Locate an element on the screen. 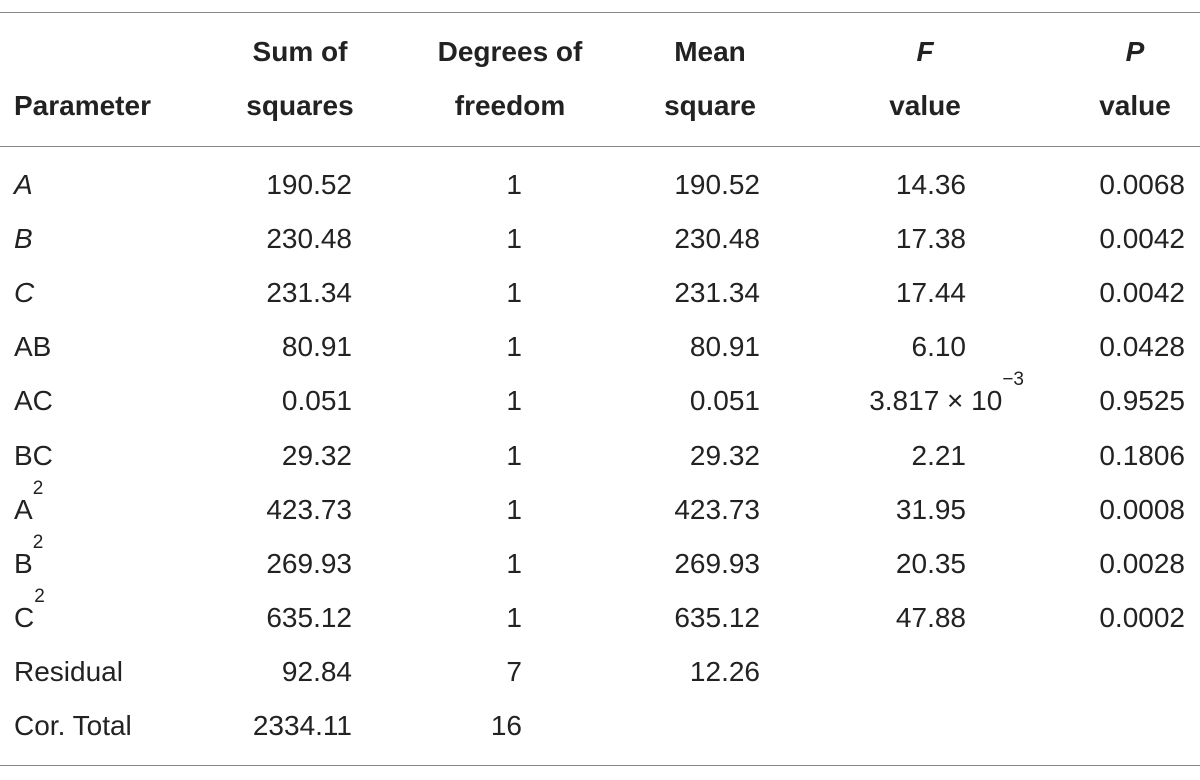 The height and width of the screenshot is (780, 1200). row-label: C is located at coordinates (24, 293).